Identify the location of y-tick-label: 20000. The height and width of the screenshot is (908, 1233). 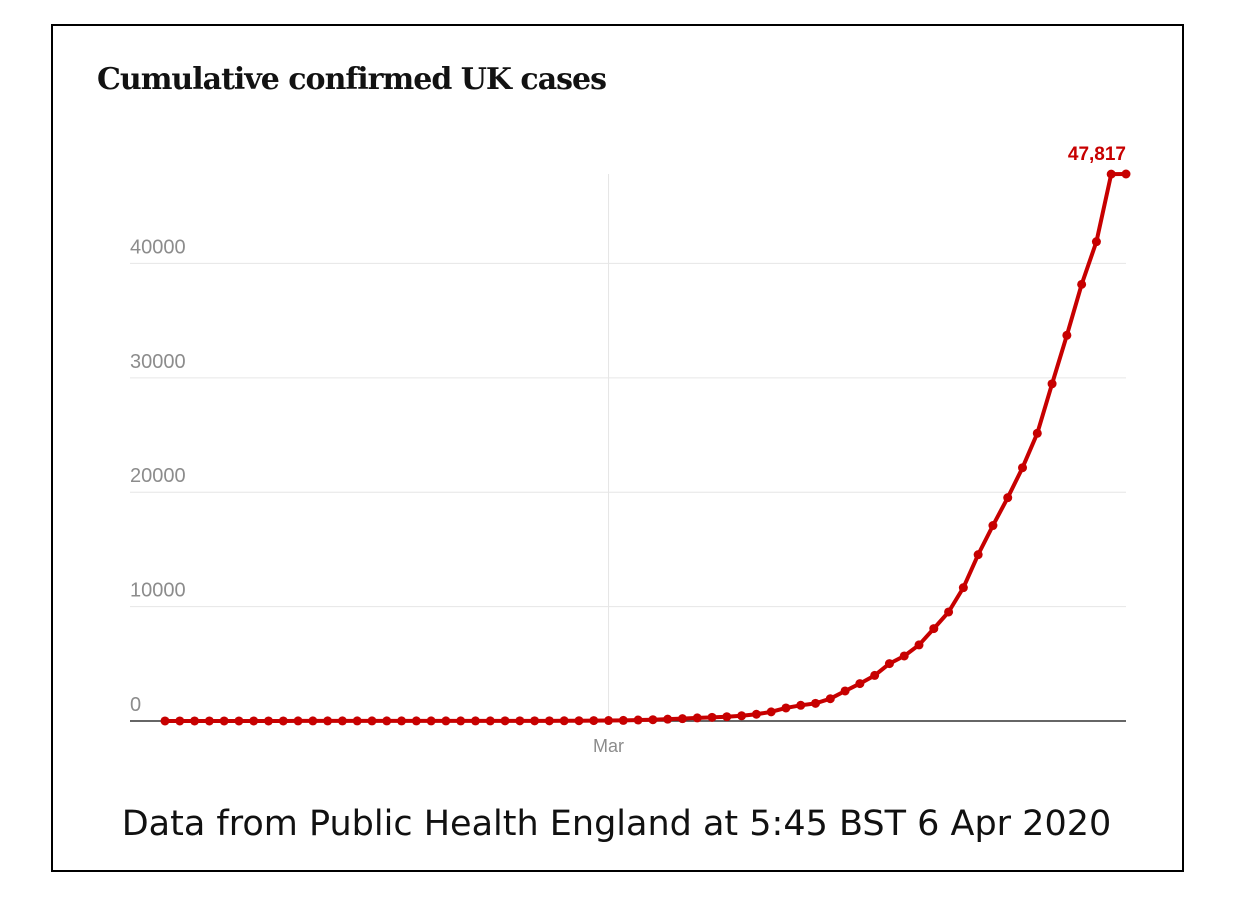
(158, 476).